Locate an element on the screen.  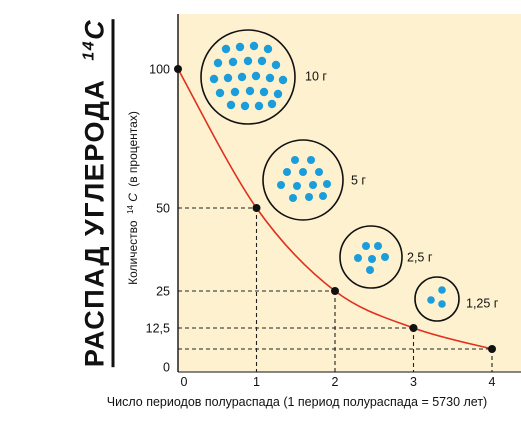
y-tick-label: 100 is located at coordinates (159, 70).